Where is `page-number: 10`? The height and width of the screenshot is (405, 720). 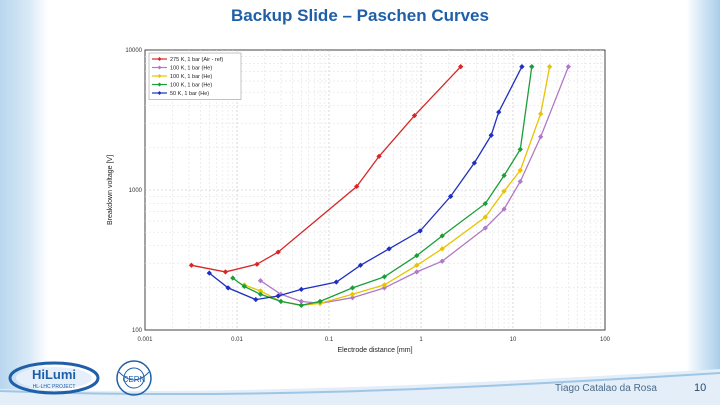
page-number: 10 is located at coordinates (700, 388).